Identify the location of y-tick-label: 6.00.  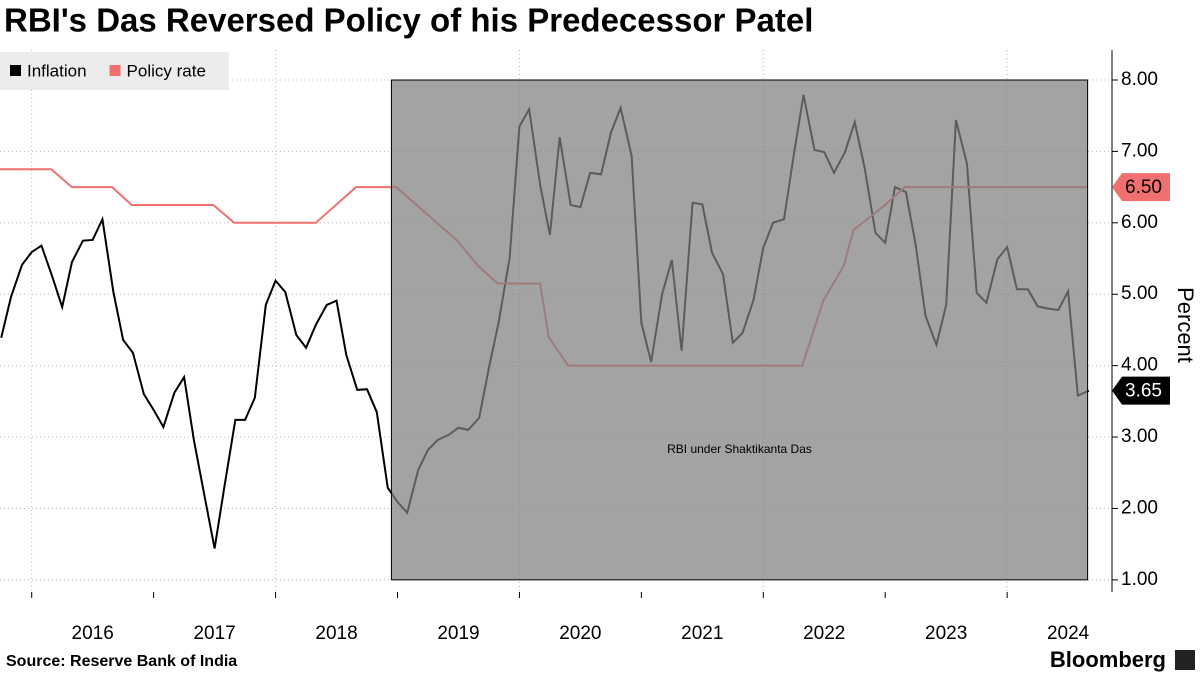
(1139, 222).